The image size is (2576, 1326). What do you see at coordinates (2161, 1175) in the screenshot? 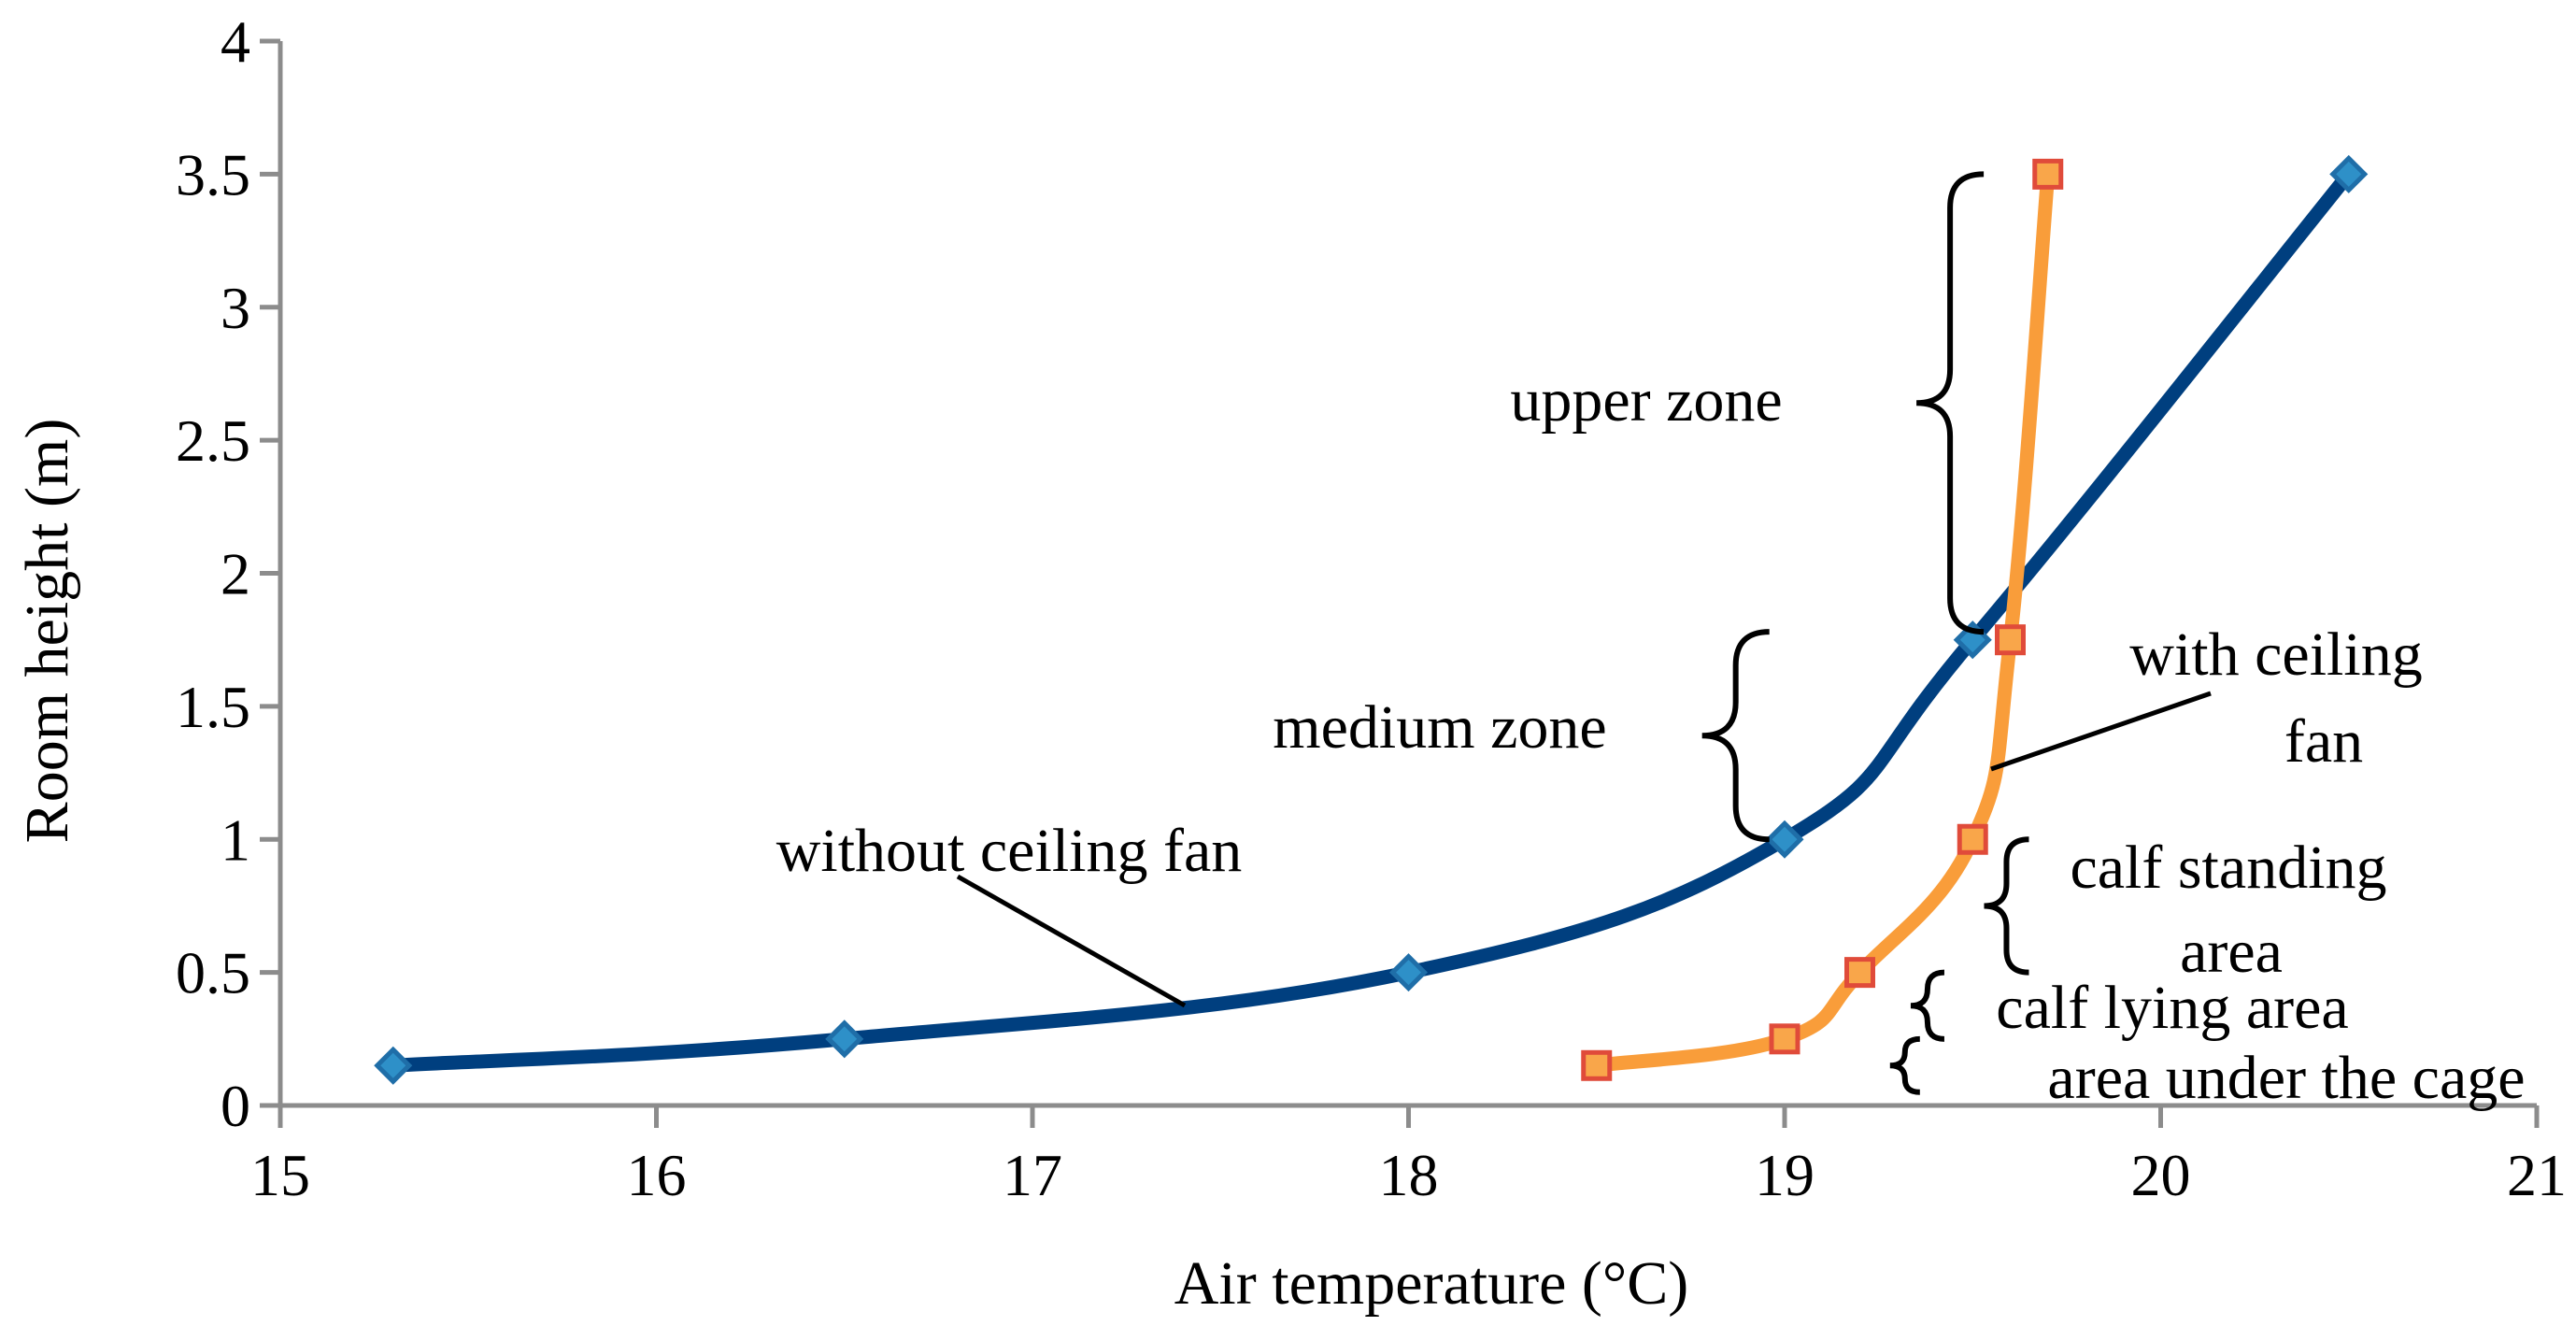
I see `x-tick-label: 20` at bounding box center [2161, 1175].